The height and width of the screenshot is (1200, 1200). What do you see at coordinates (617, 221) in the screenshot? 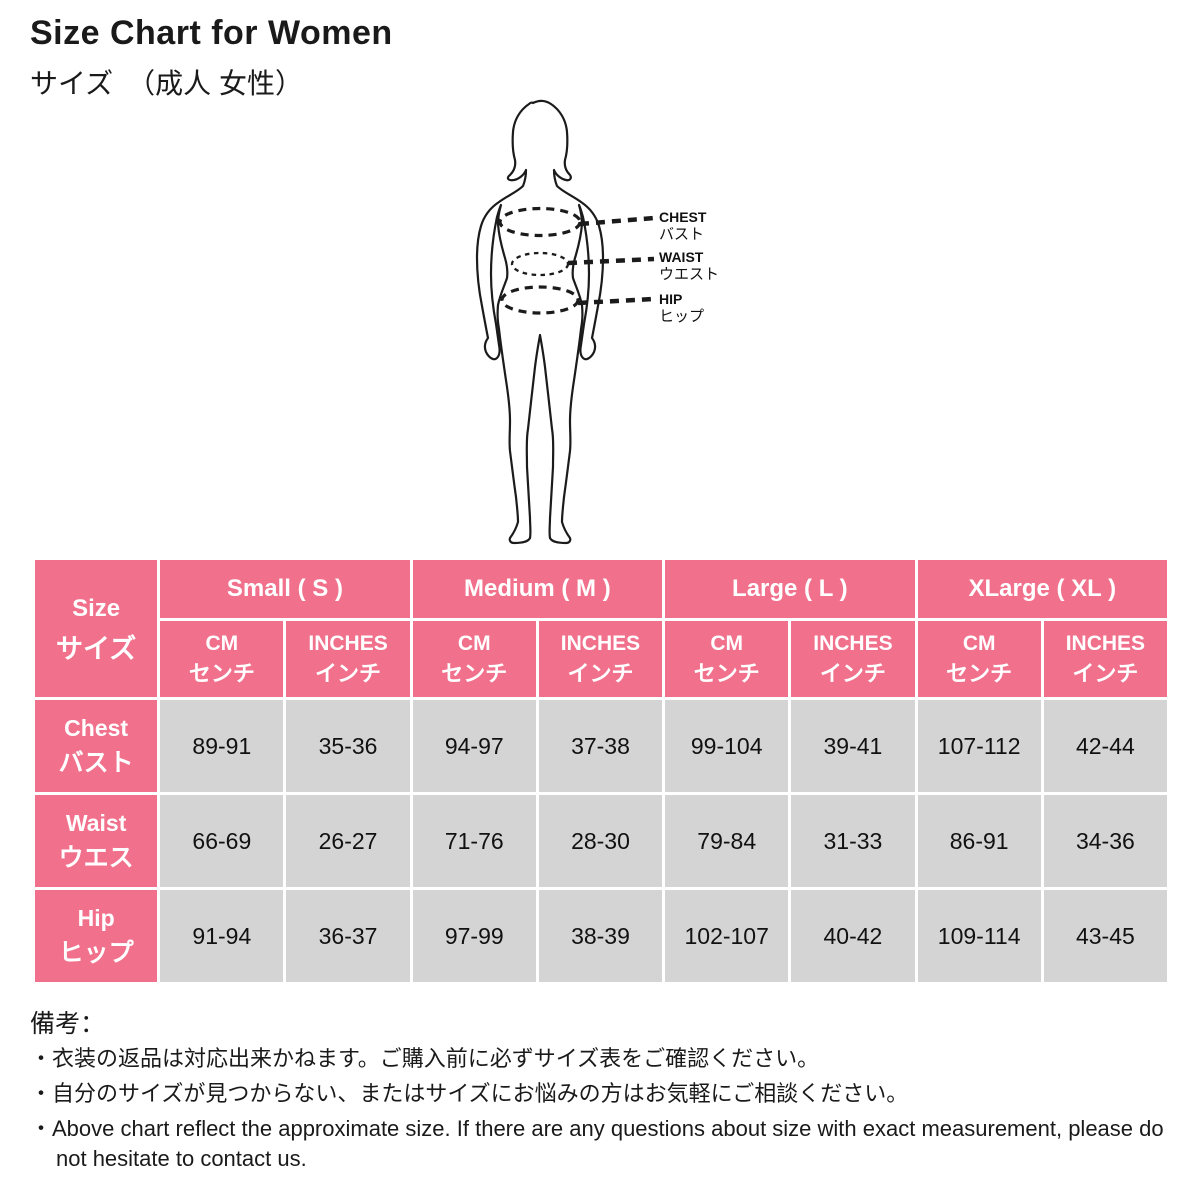
I see `chest-pointer-line` at bounding box center [617, 221].